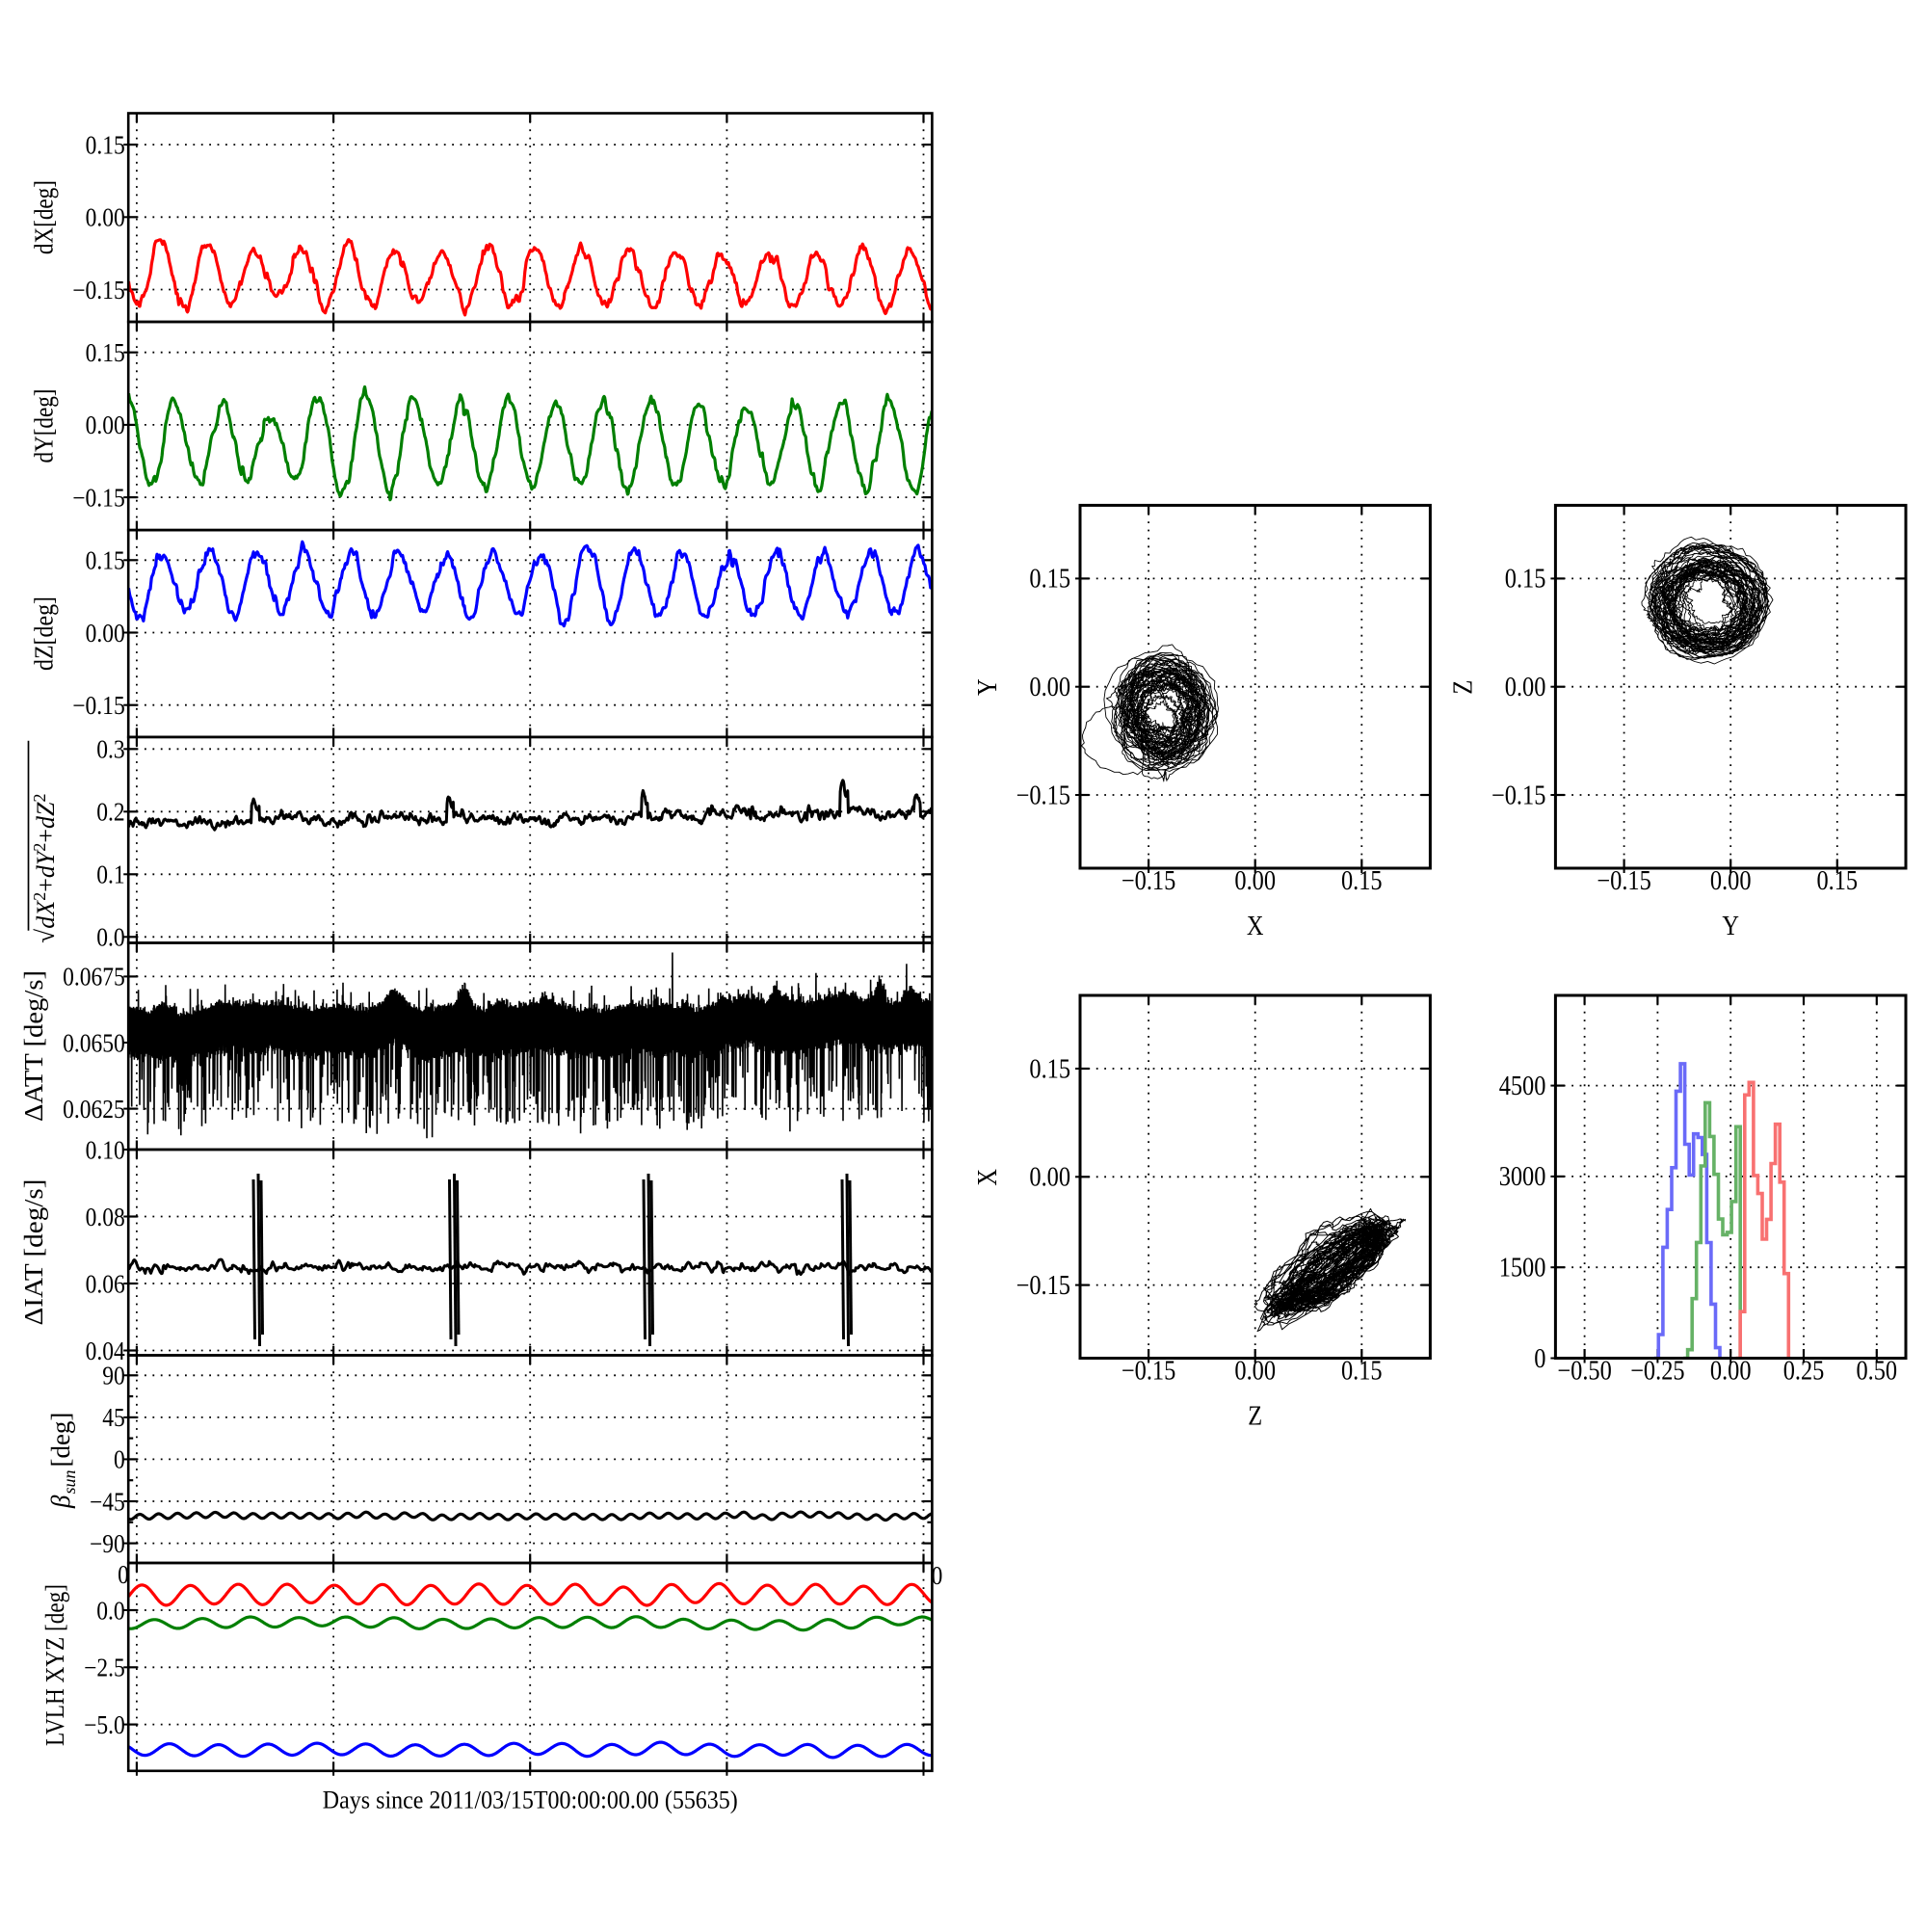 The height and width of the screenshot is (1932, 1927). Describe the element at coordinates (1523, 1177) in the screenshot. I see `svg-text: 3000` at that location.